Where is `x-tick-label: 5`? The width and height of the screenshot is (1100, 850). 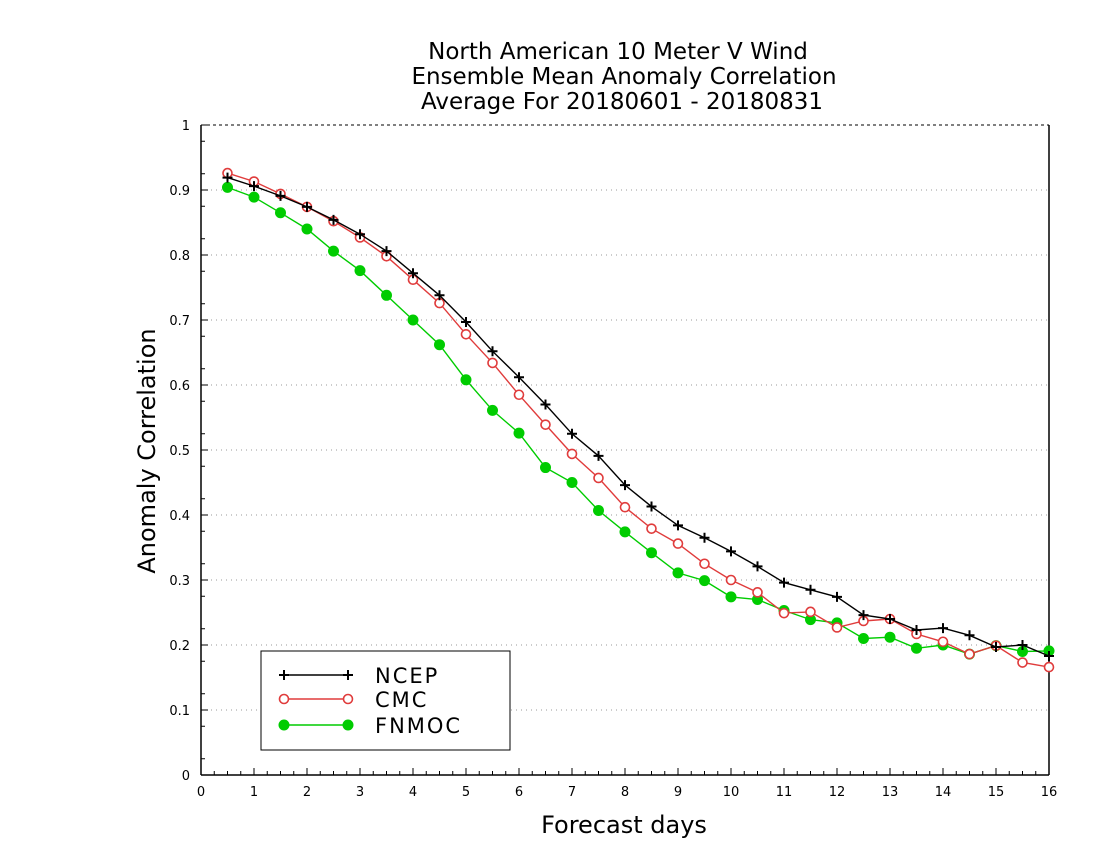
x-tick-label: 5 is located at coordinates (466, 792).